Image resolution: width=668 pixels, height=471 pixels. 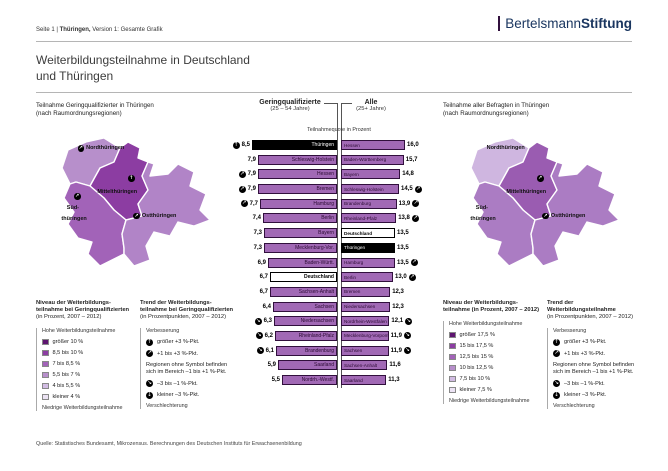 What do you see at coordinates (322, 145) in the screenshot?
I see `bar-label: Thüringen` at bounding box center [322, 145].